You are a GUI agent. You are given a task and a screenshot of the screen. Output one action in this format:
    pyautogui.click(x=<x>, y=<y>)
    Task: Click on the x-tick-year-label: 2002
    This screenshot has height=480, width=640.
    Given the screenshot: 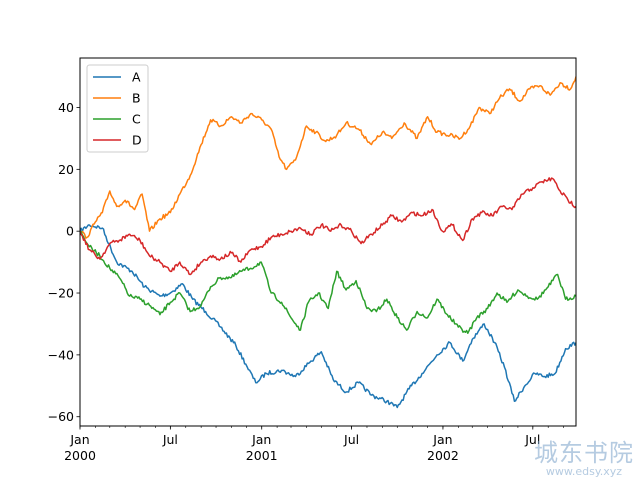 What is the action you would take?
    pyautogui.click(x=443, y=455)
    